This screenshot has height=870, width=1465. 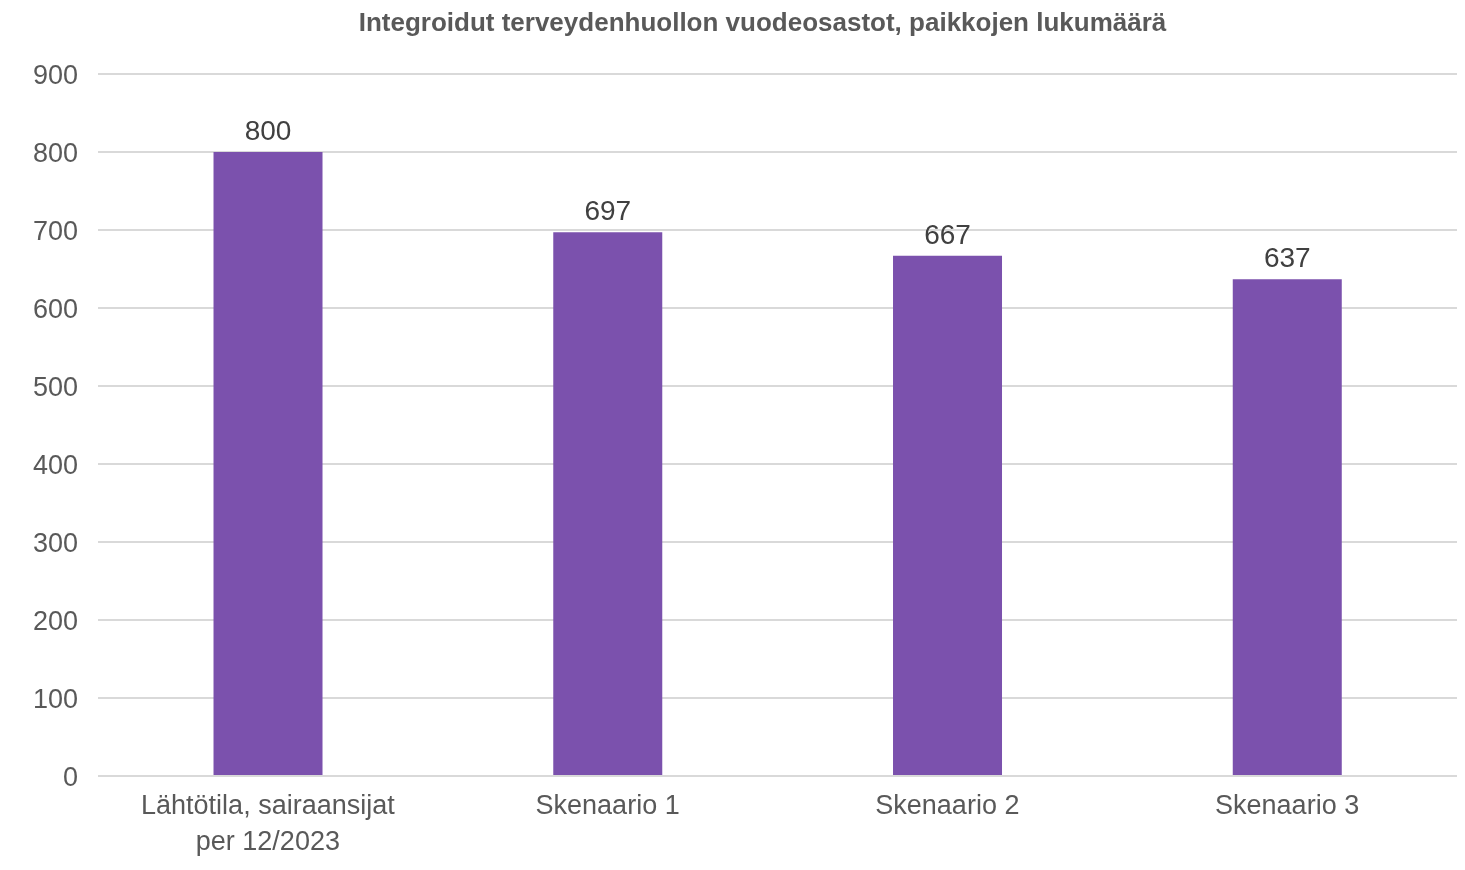 What do you see at coordinates (55, 152) in the screenshot?
I see `y-tick-label: 800` at bounding box center [55, 152].